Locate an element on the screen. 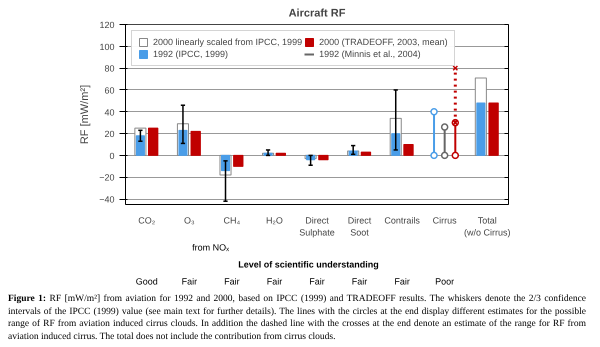  y-tick-label: 60 is located at coordinates (109, 90).